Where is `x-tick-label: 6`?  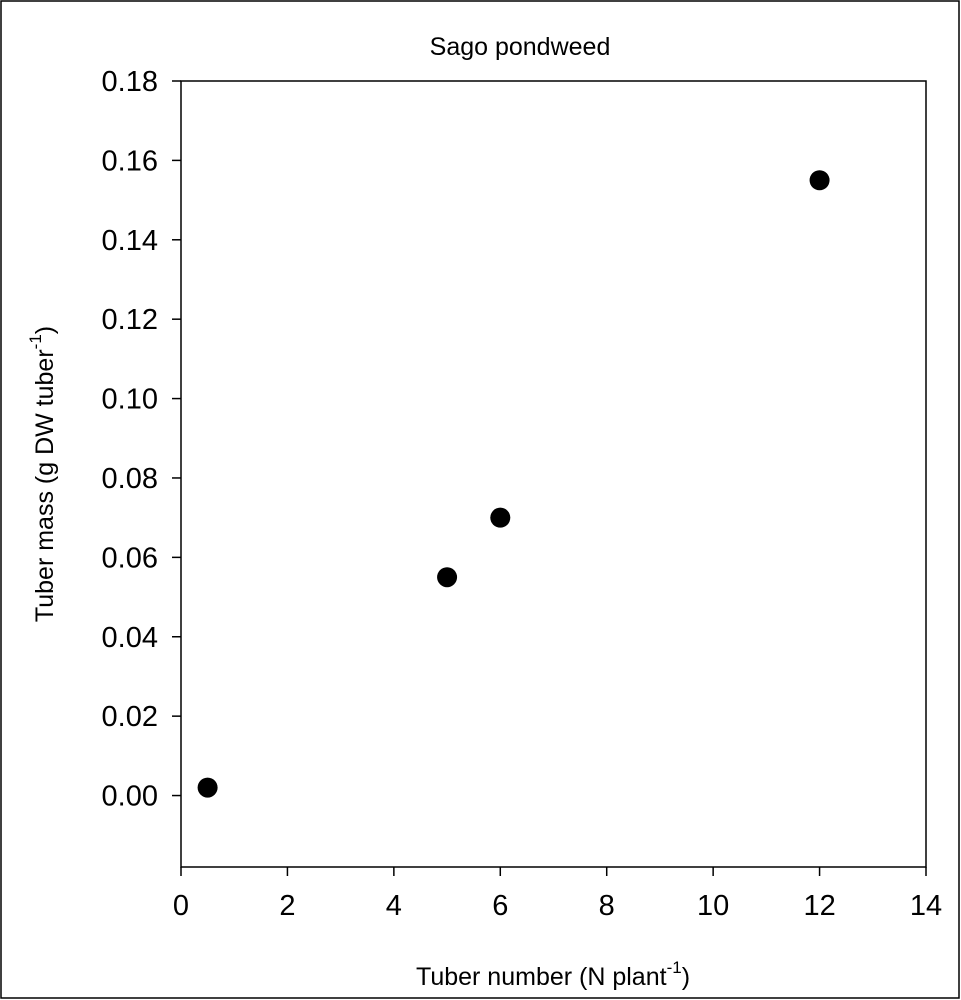 x-tick-label: 6 is located at coordinates (500, 906).